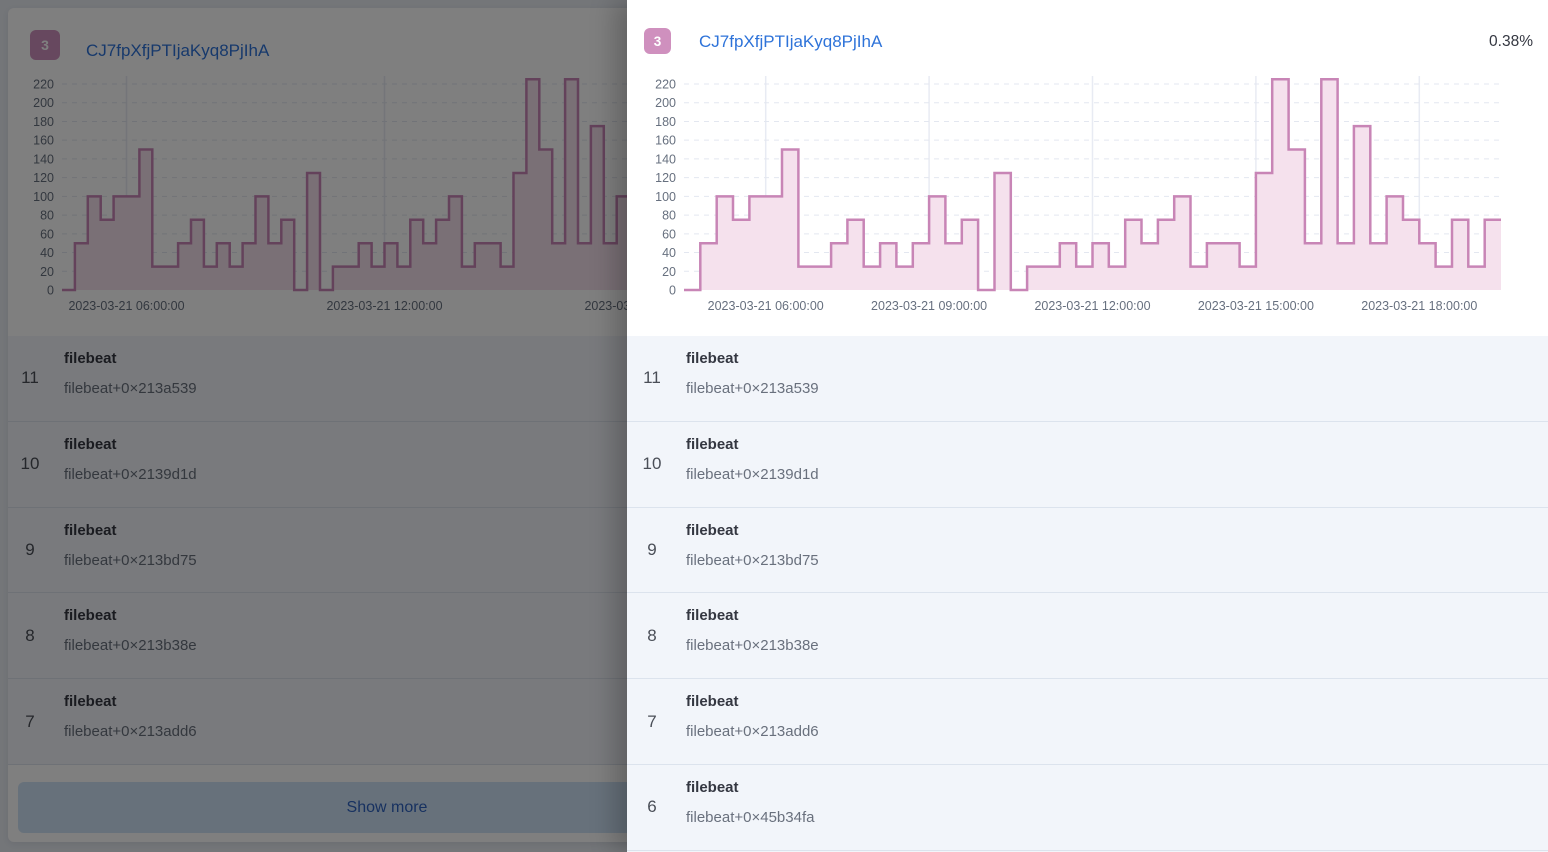 This screenshot has width=1548, height=852. I want to click on frame-symbol: filebeat+0×45b34fa, so click(750, 817).